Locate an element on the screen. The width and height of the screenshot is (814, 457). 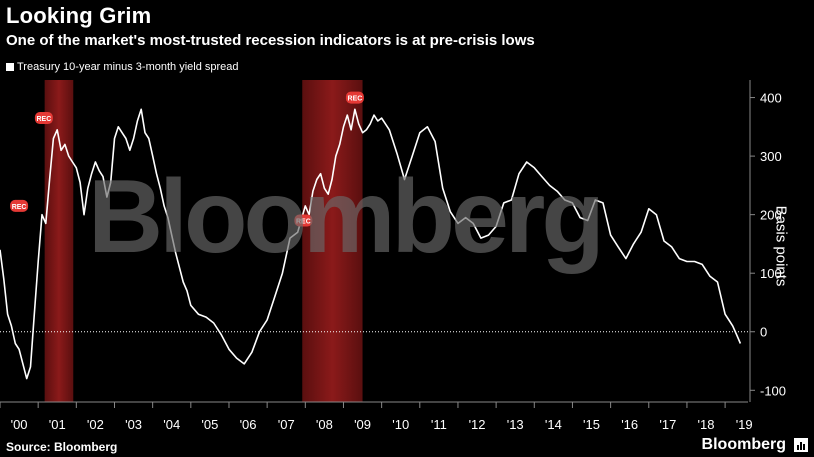
x-tick-label-15: '15 is located at coordinates (591, 424).